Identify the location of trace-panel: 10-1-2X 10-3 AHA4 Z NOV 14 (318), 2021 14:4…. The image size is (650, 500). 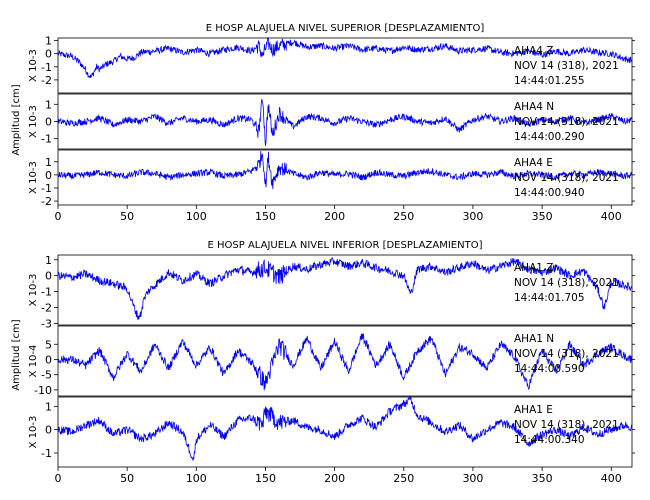
(331, 64).